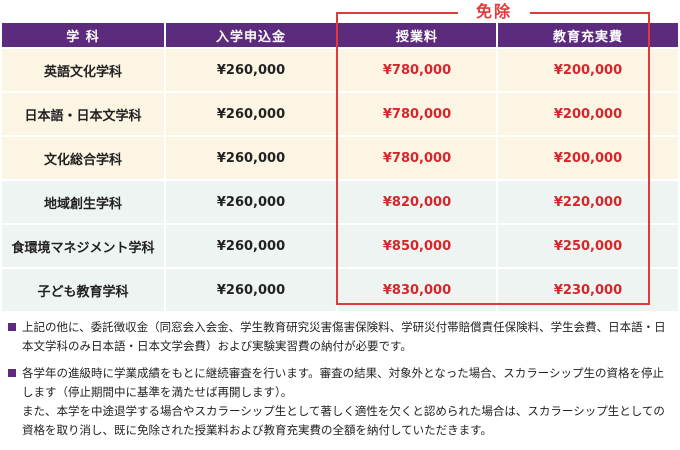  What do you see at coordinates (417, 290) in the screenshot?
I see `tuition-cell: ¥830,000` at bounding box center [417, 290].